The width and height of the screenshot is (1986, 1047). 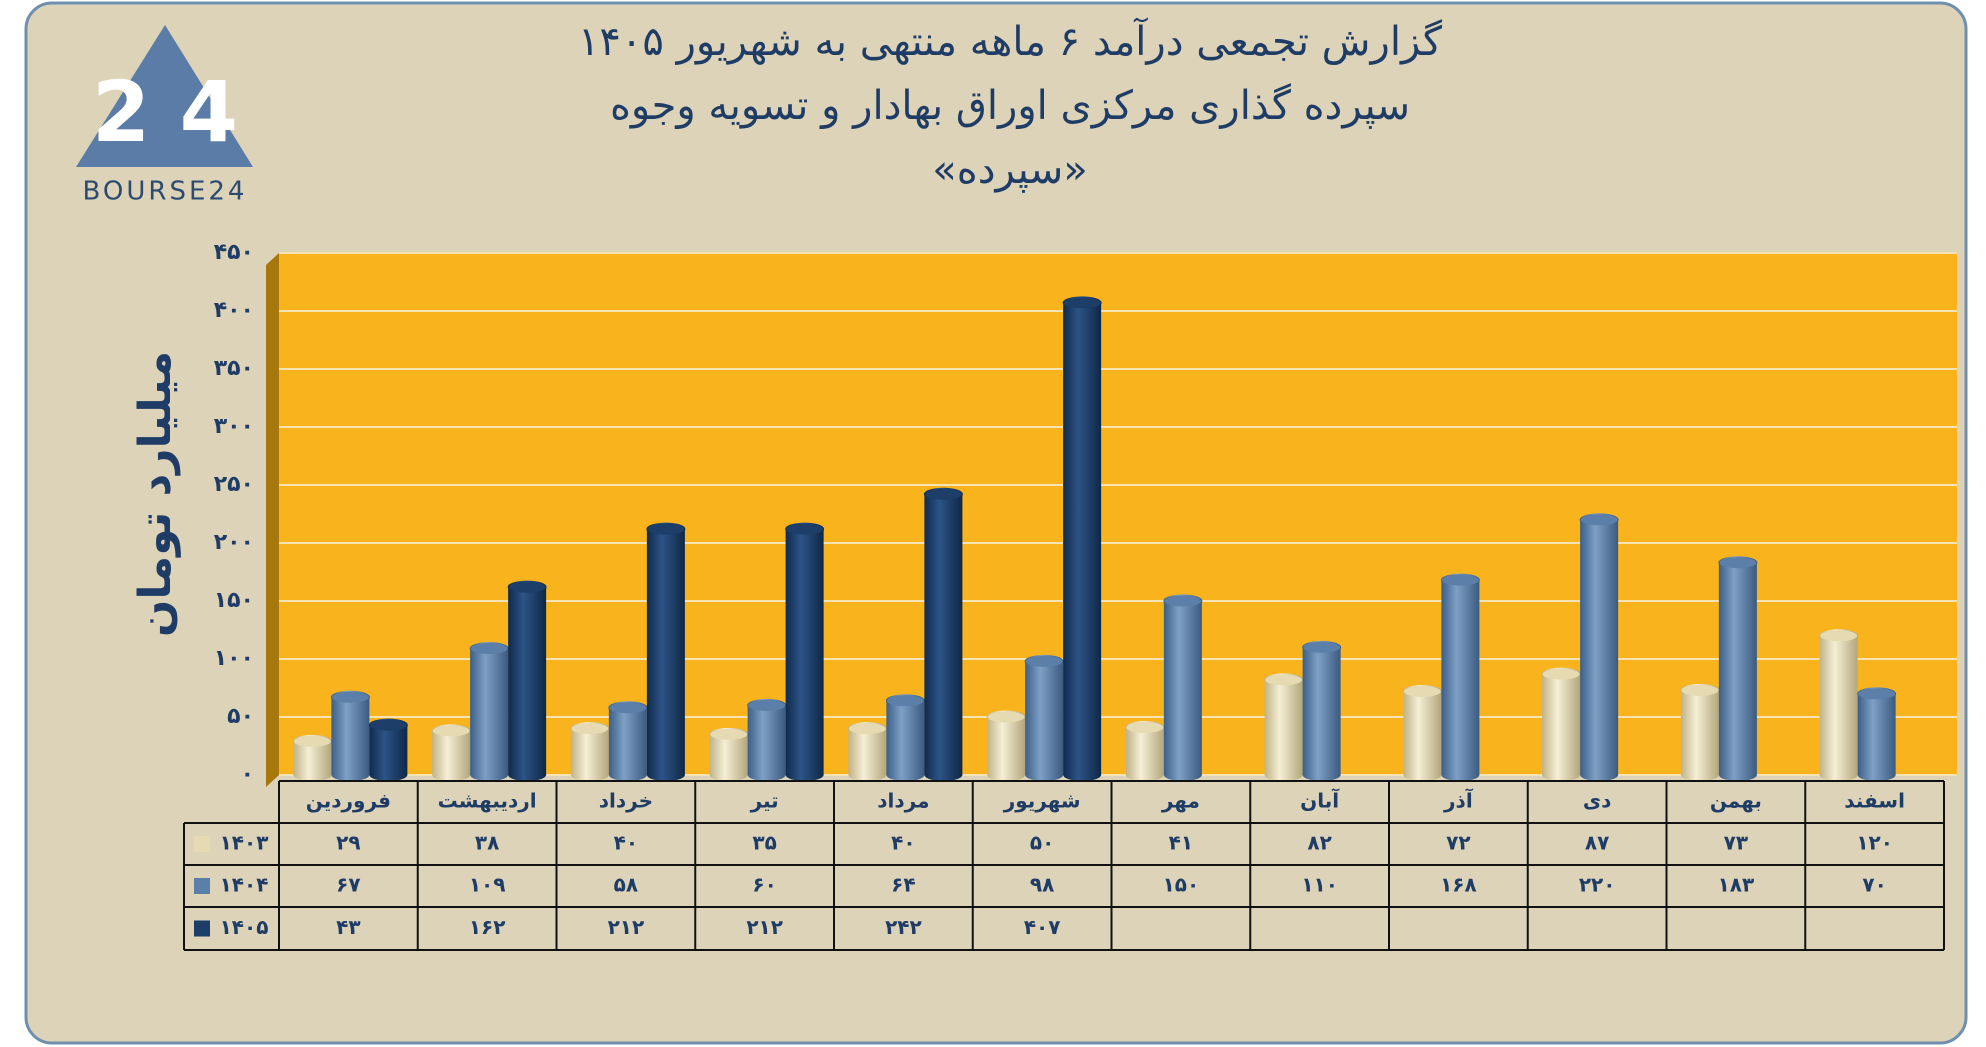 I want to click on legend-label: ۱۴۰۴, so click(x=244, y=885).